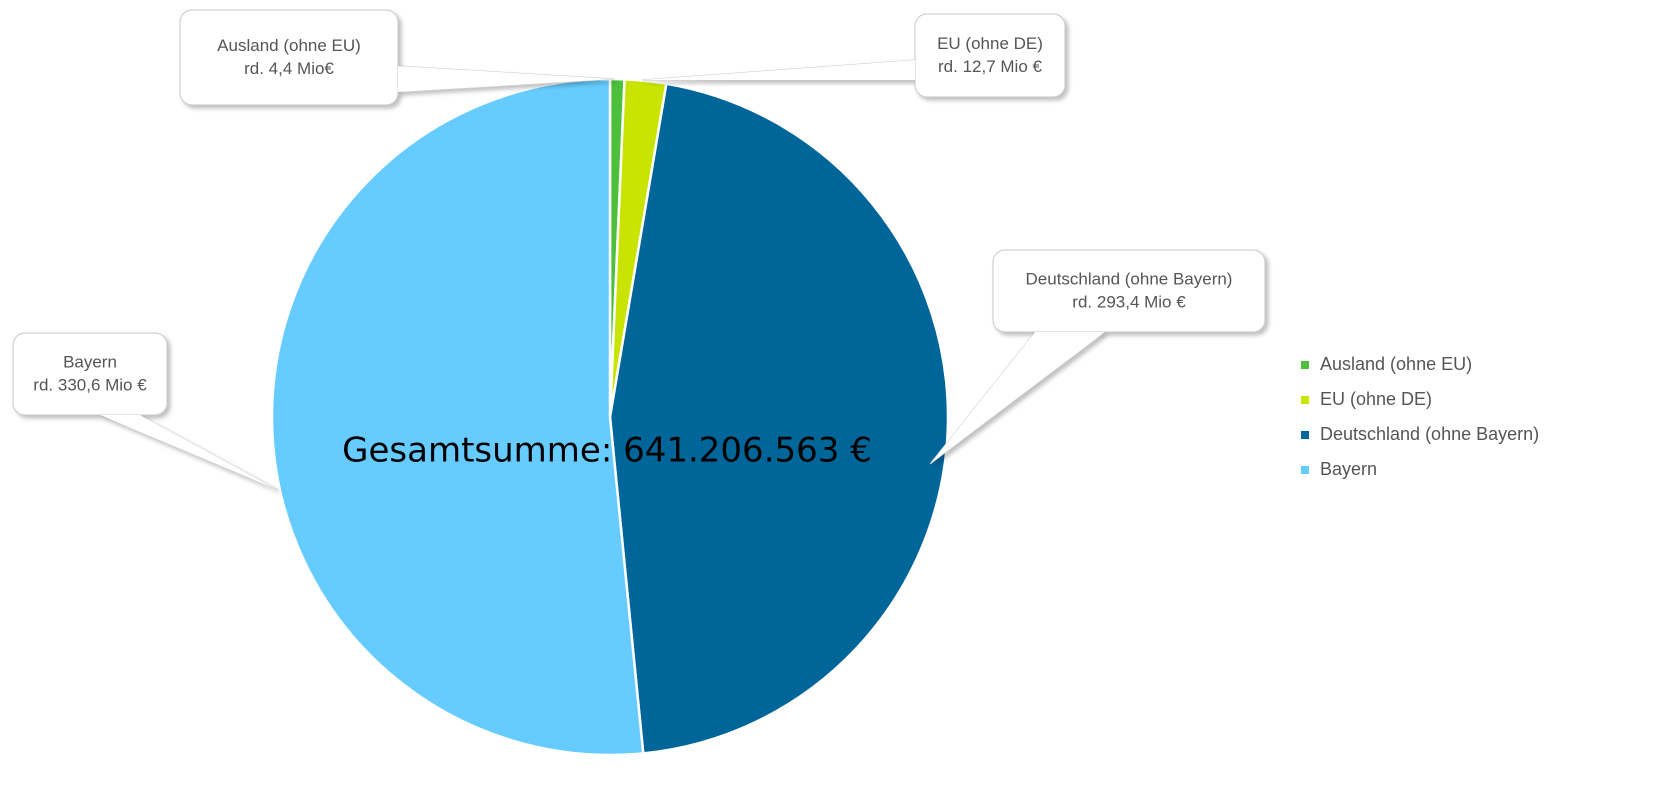  Describe the element at coordinates (990, 43) in the screenshot. I see `callout-category: EU (ohne DE)` at that location.